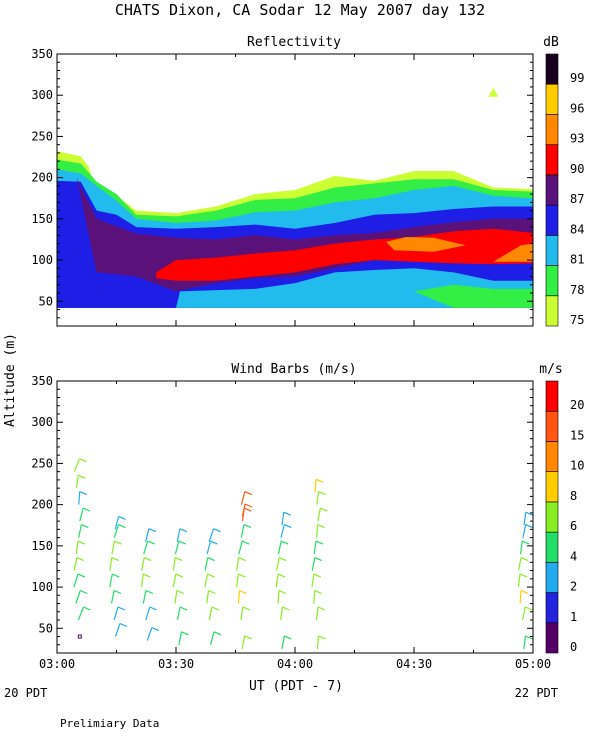  I want to click on x-axis-label: UT (PDT - 7), so click(296, 686).